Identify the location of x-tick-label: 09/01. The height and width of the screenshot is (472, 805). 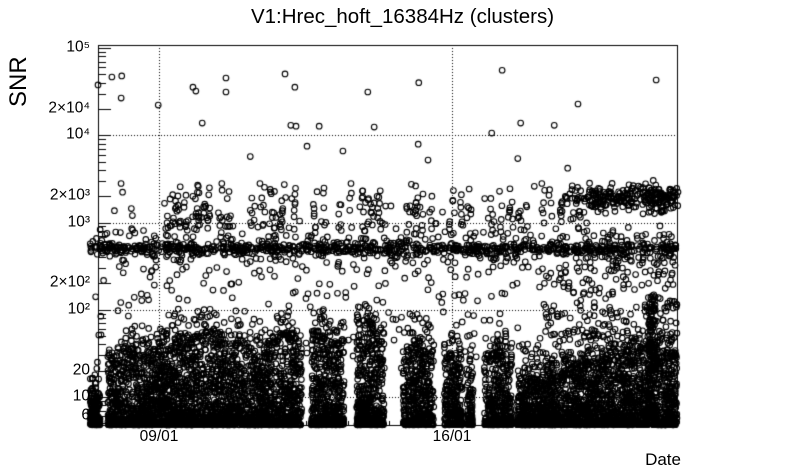
(159, 436).